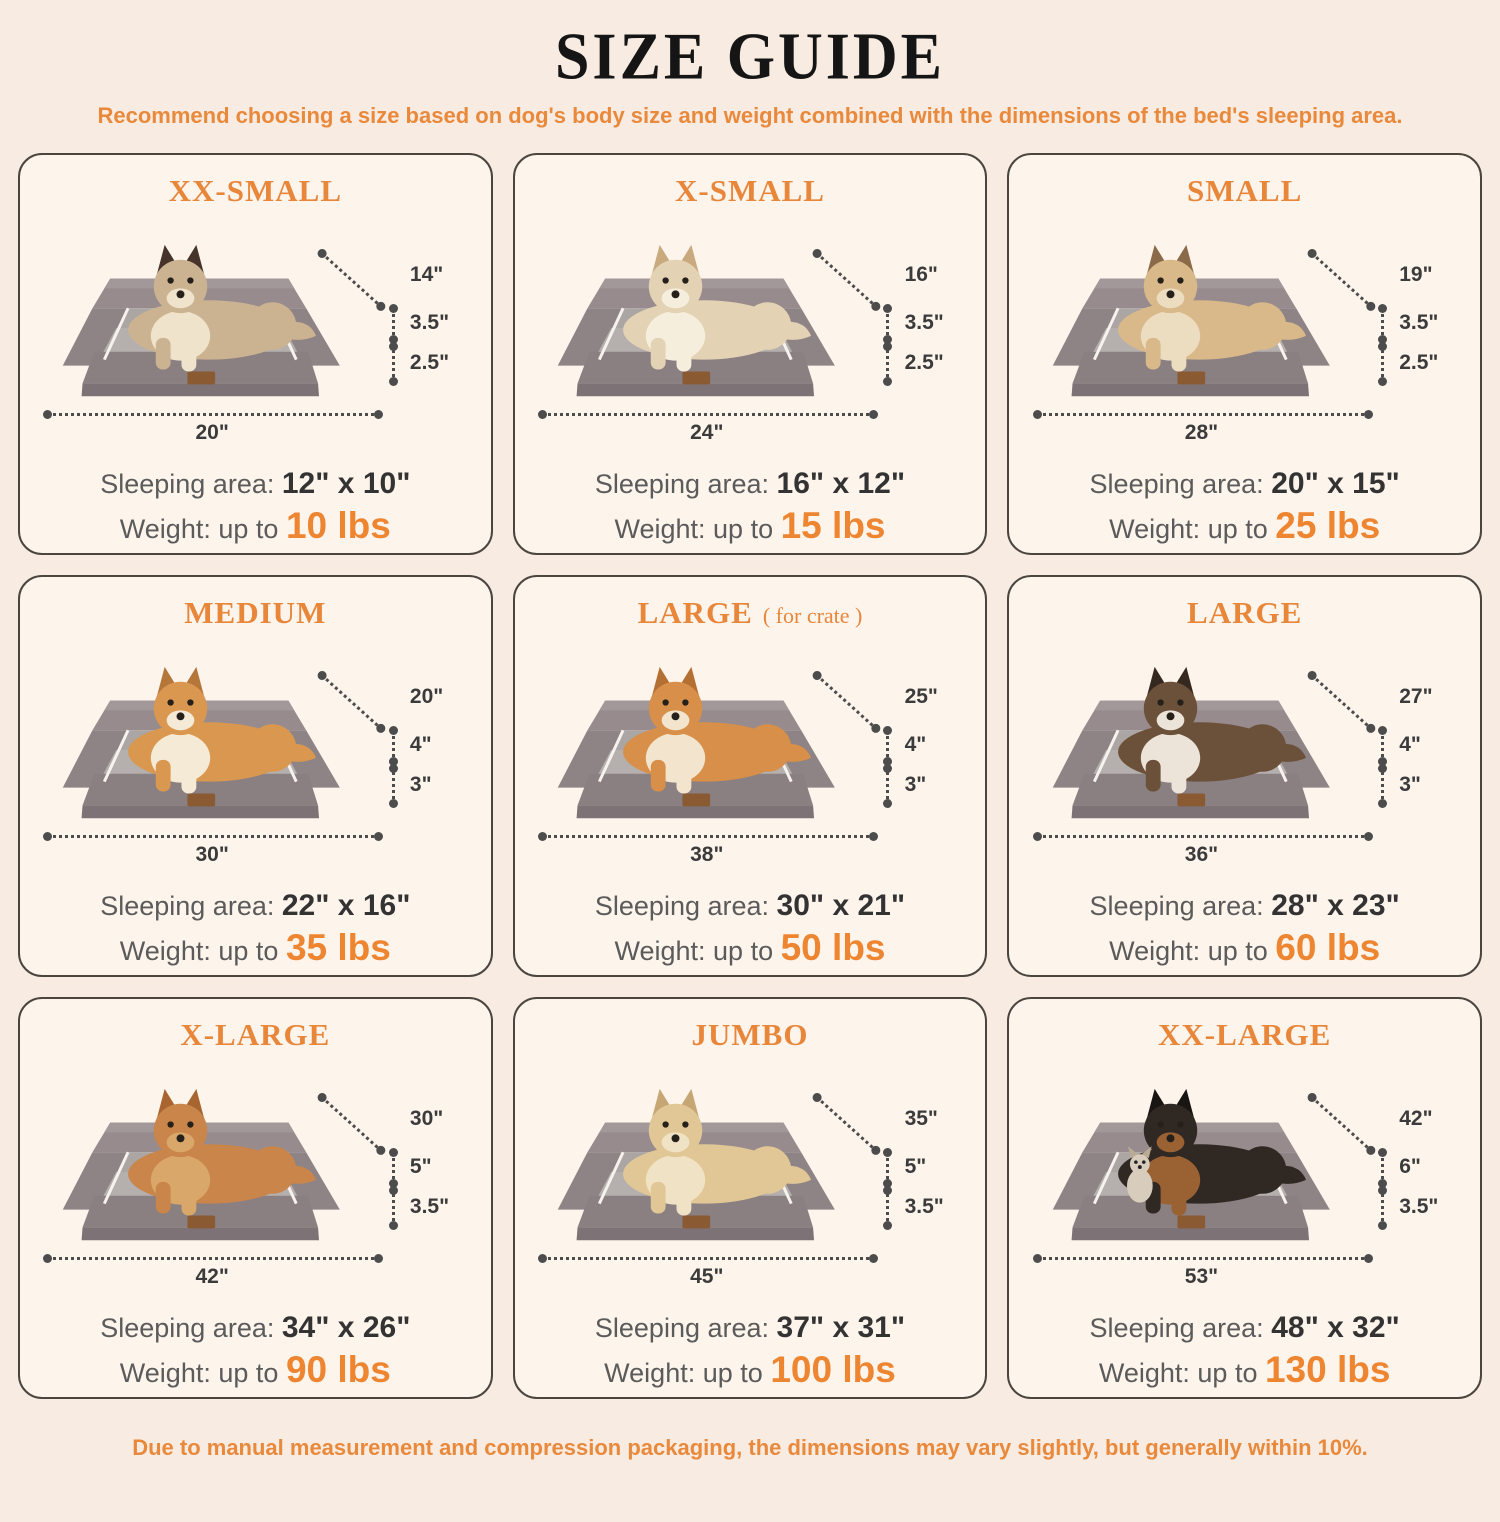  What do you see at coordinates (338, 947) in the screenshot?
I see `weight-value: 35 lbs` at bounding box center [338, 947].